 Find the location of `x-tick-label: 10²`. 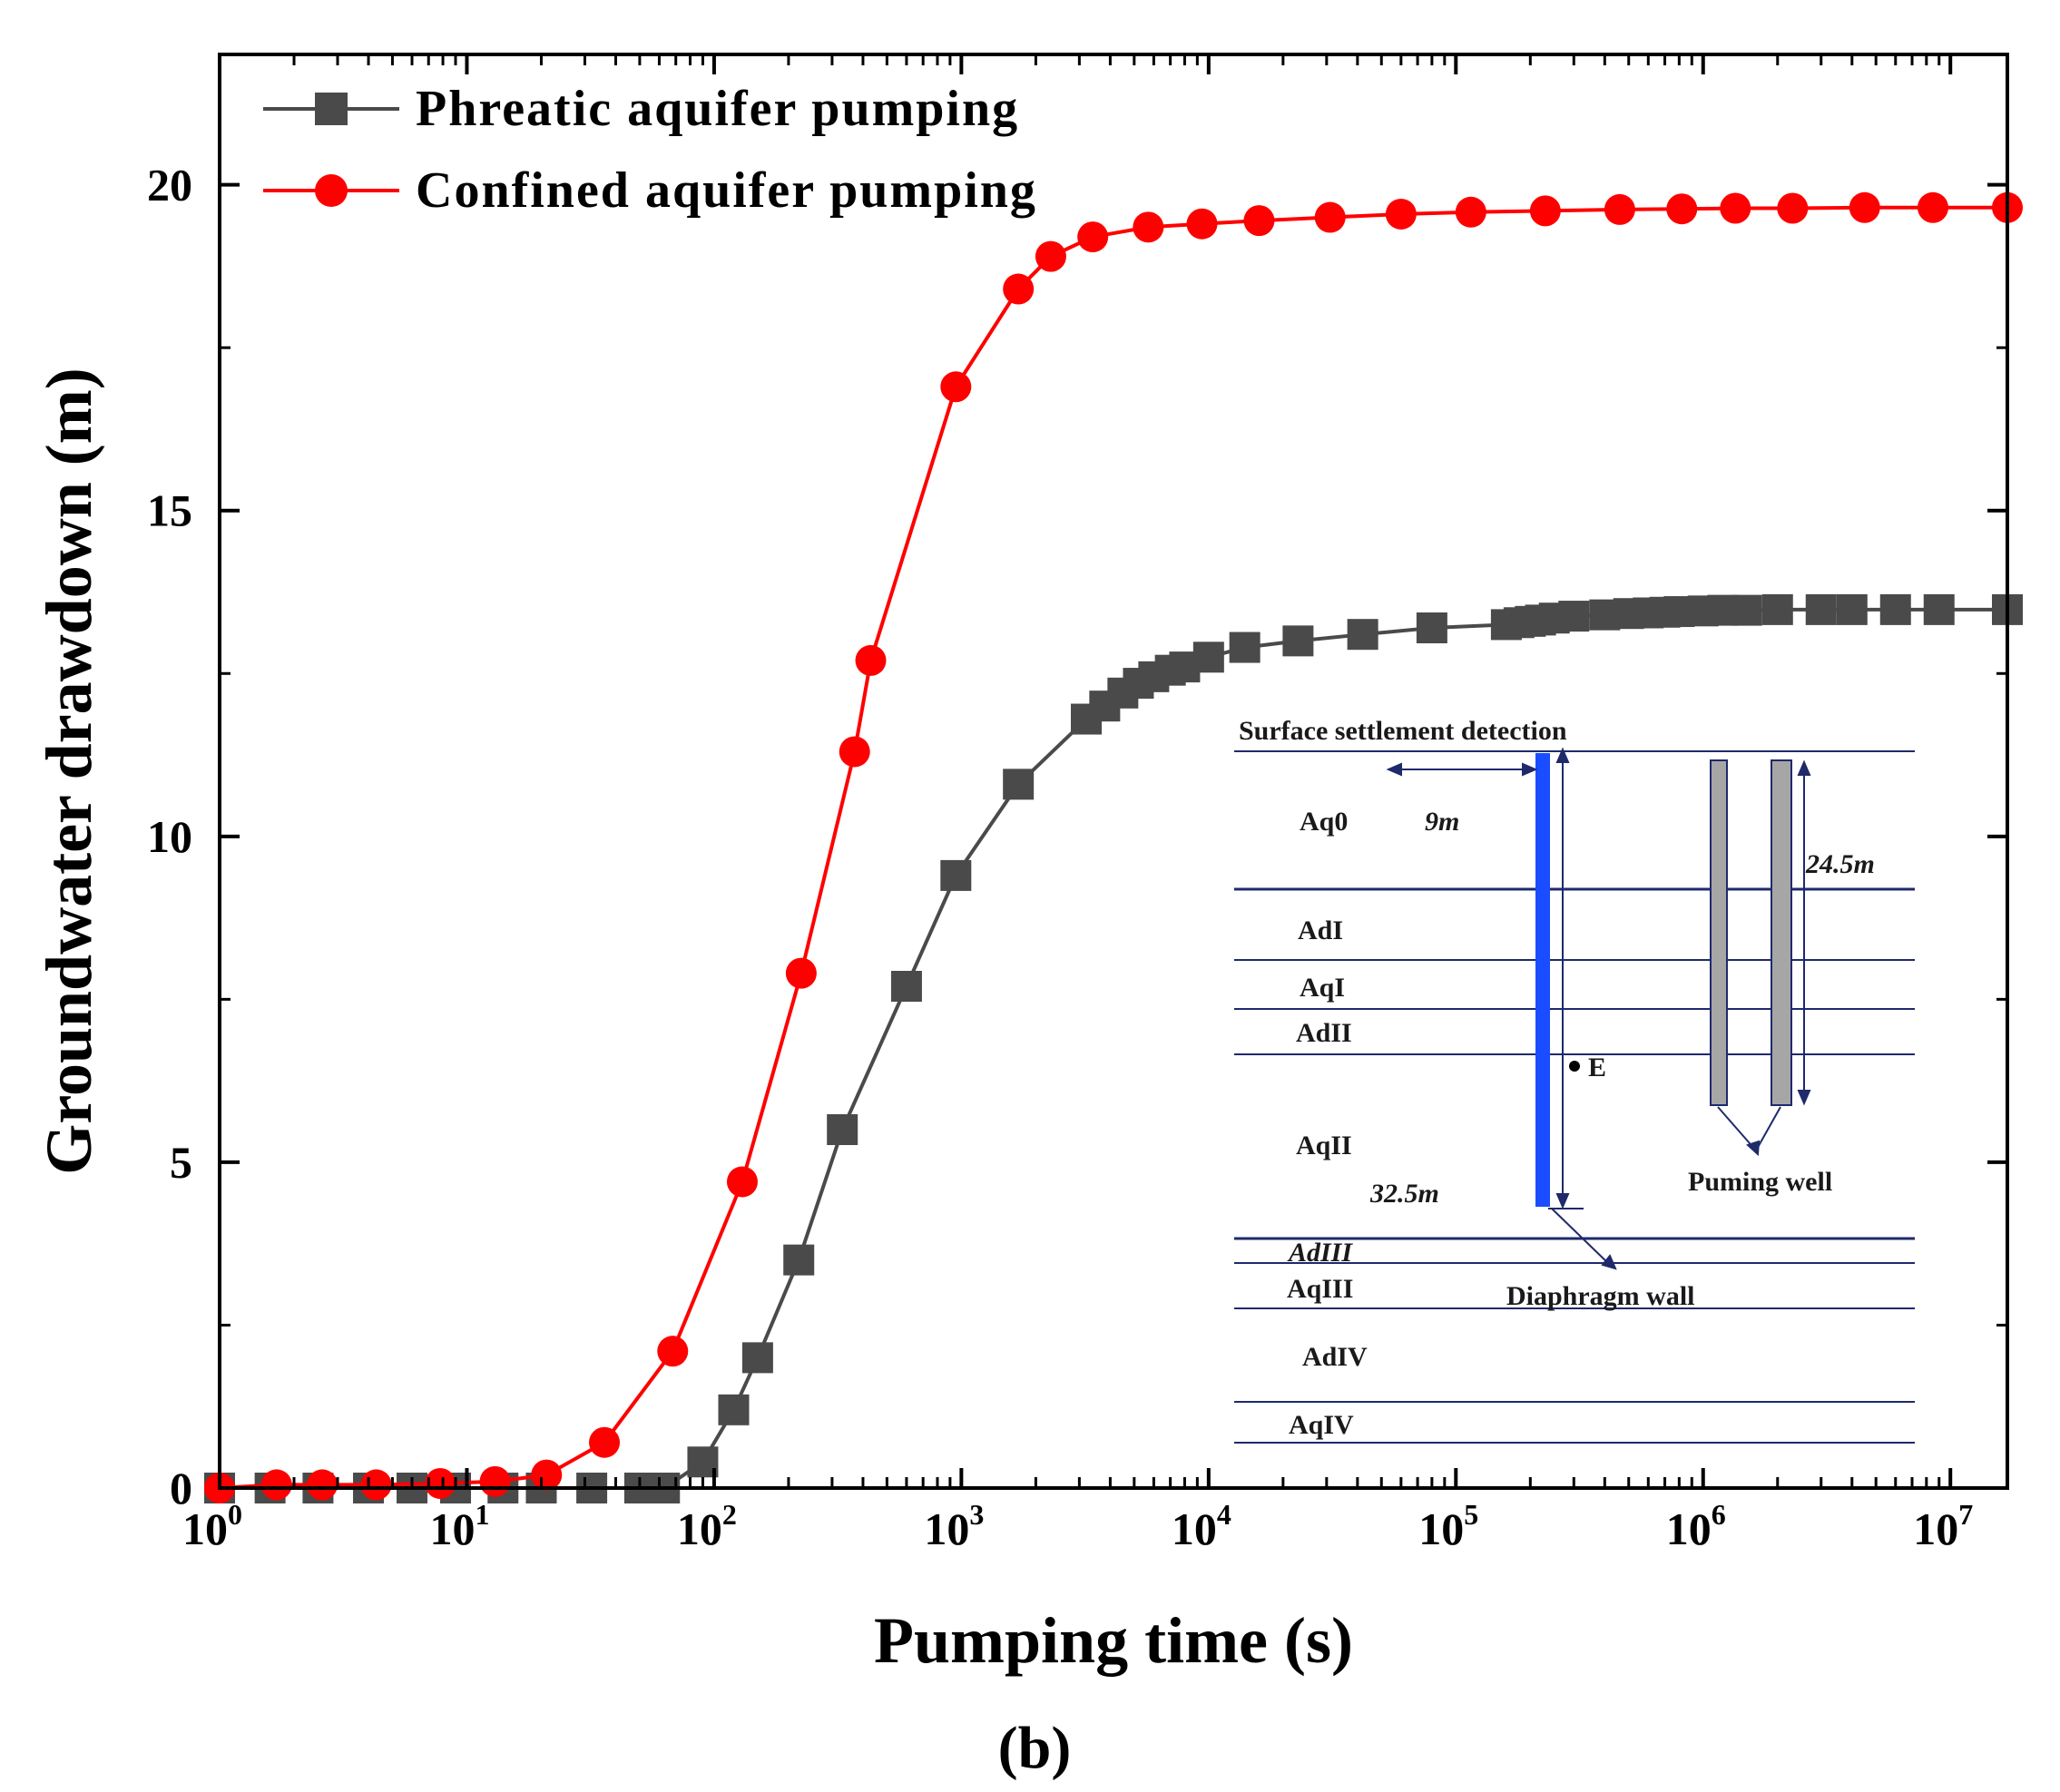

x-tick-label: 10² is located at coordinates (707, 1526).